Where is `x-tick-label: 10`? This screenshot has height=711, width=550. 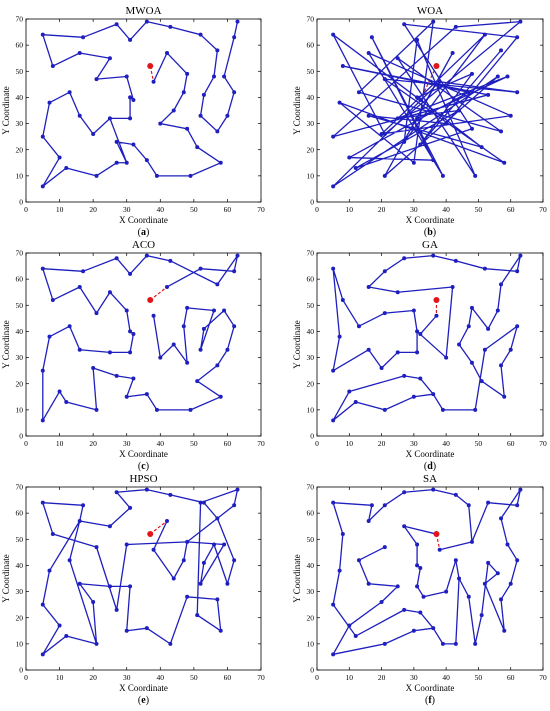 x-tick-label: 10 is located at coordinates (60, 209).